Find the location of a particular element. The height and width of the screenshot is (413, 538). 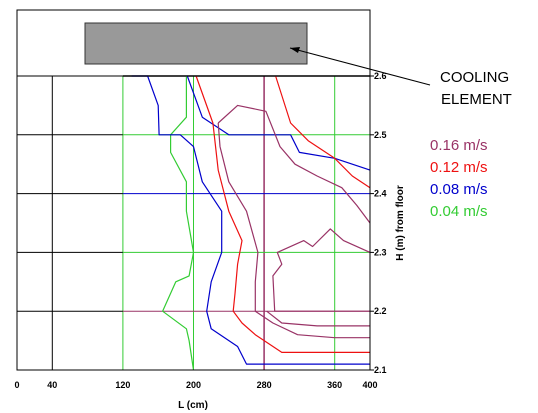

x-tick-label: 360 is located at coordinates (334, 385).